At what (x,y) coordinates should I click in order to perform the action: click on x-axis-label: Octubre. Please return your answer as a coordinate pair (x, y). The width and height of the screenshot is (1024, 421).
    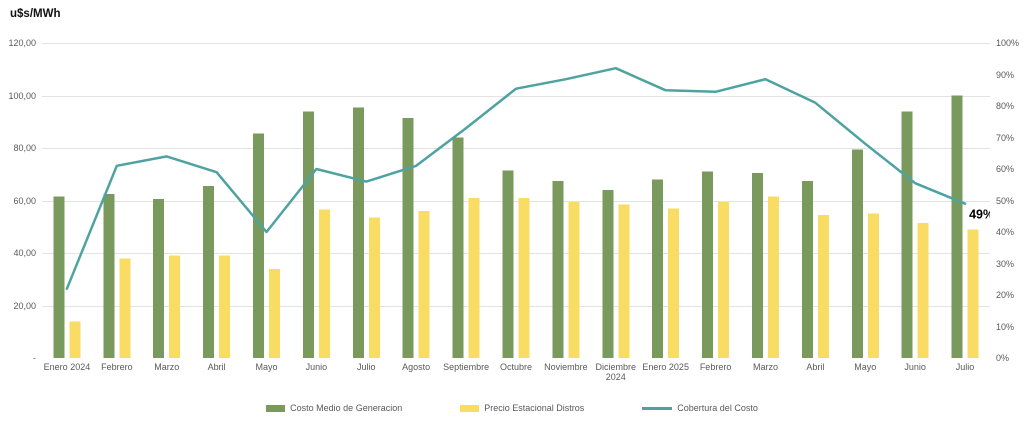
    Looking at the image, I should click on (515, 367).